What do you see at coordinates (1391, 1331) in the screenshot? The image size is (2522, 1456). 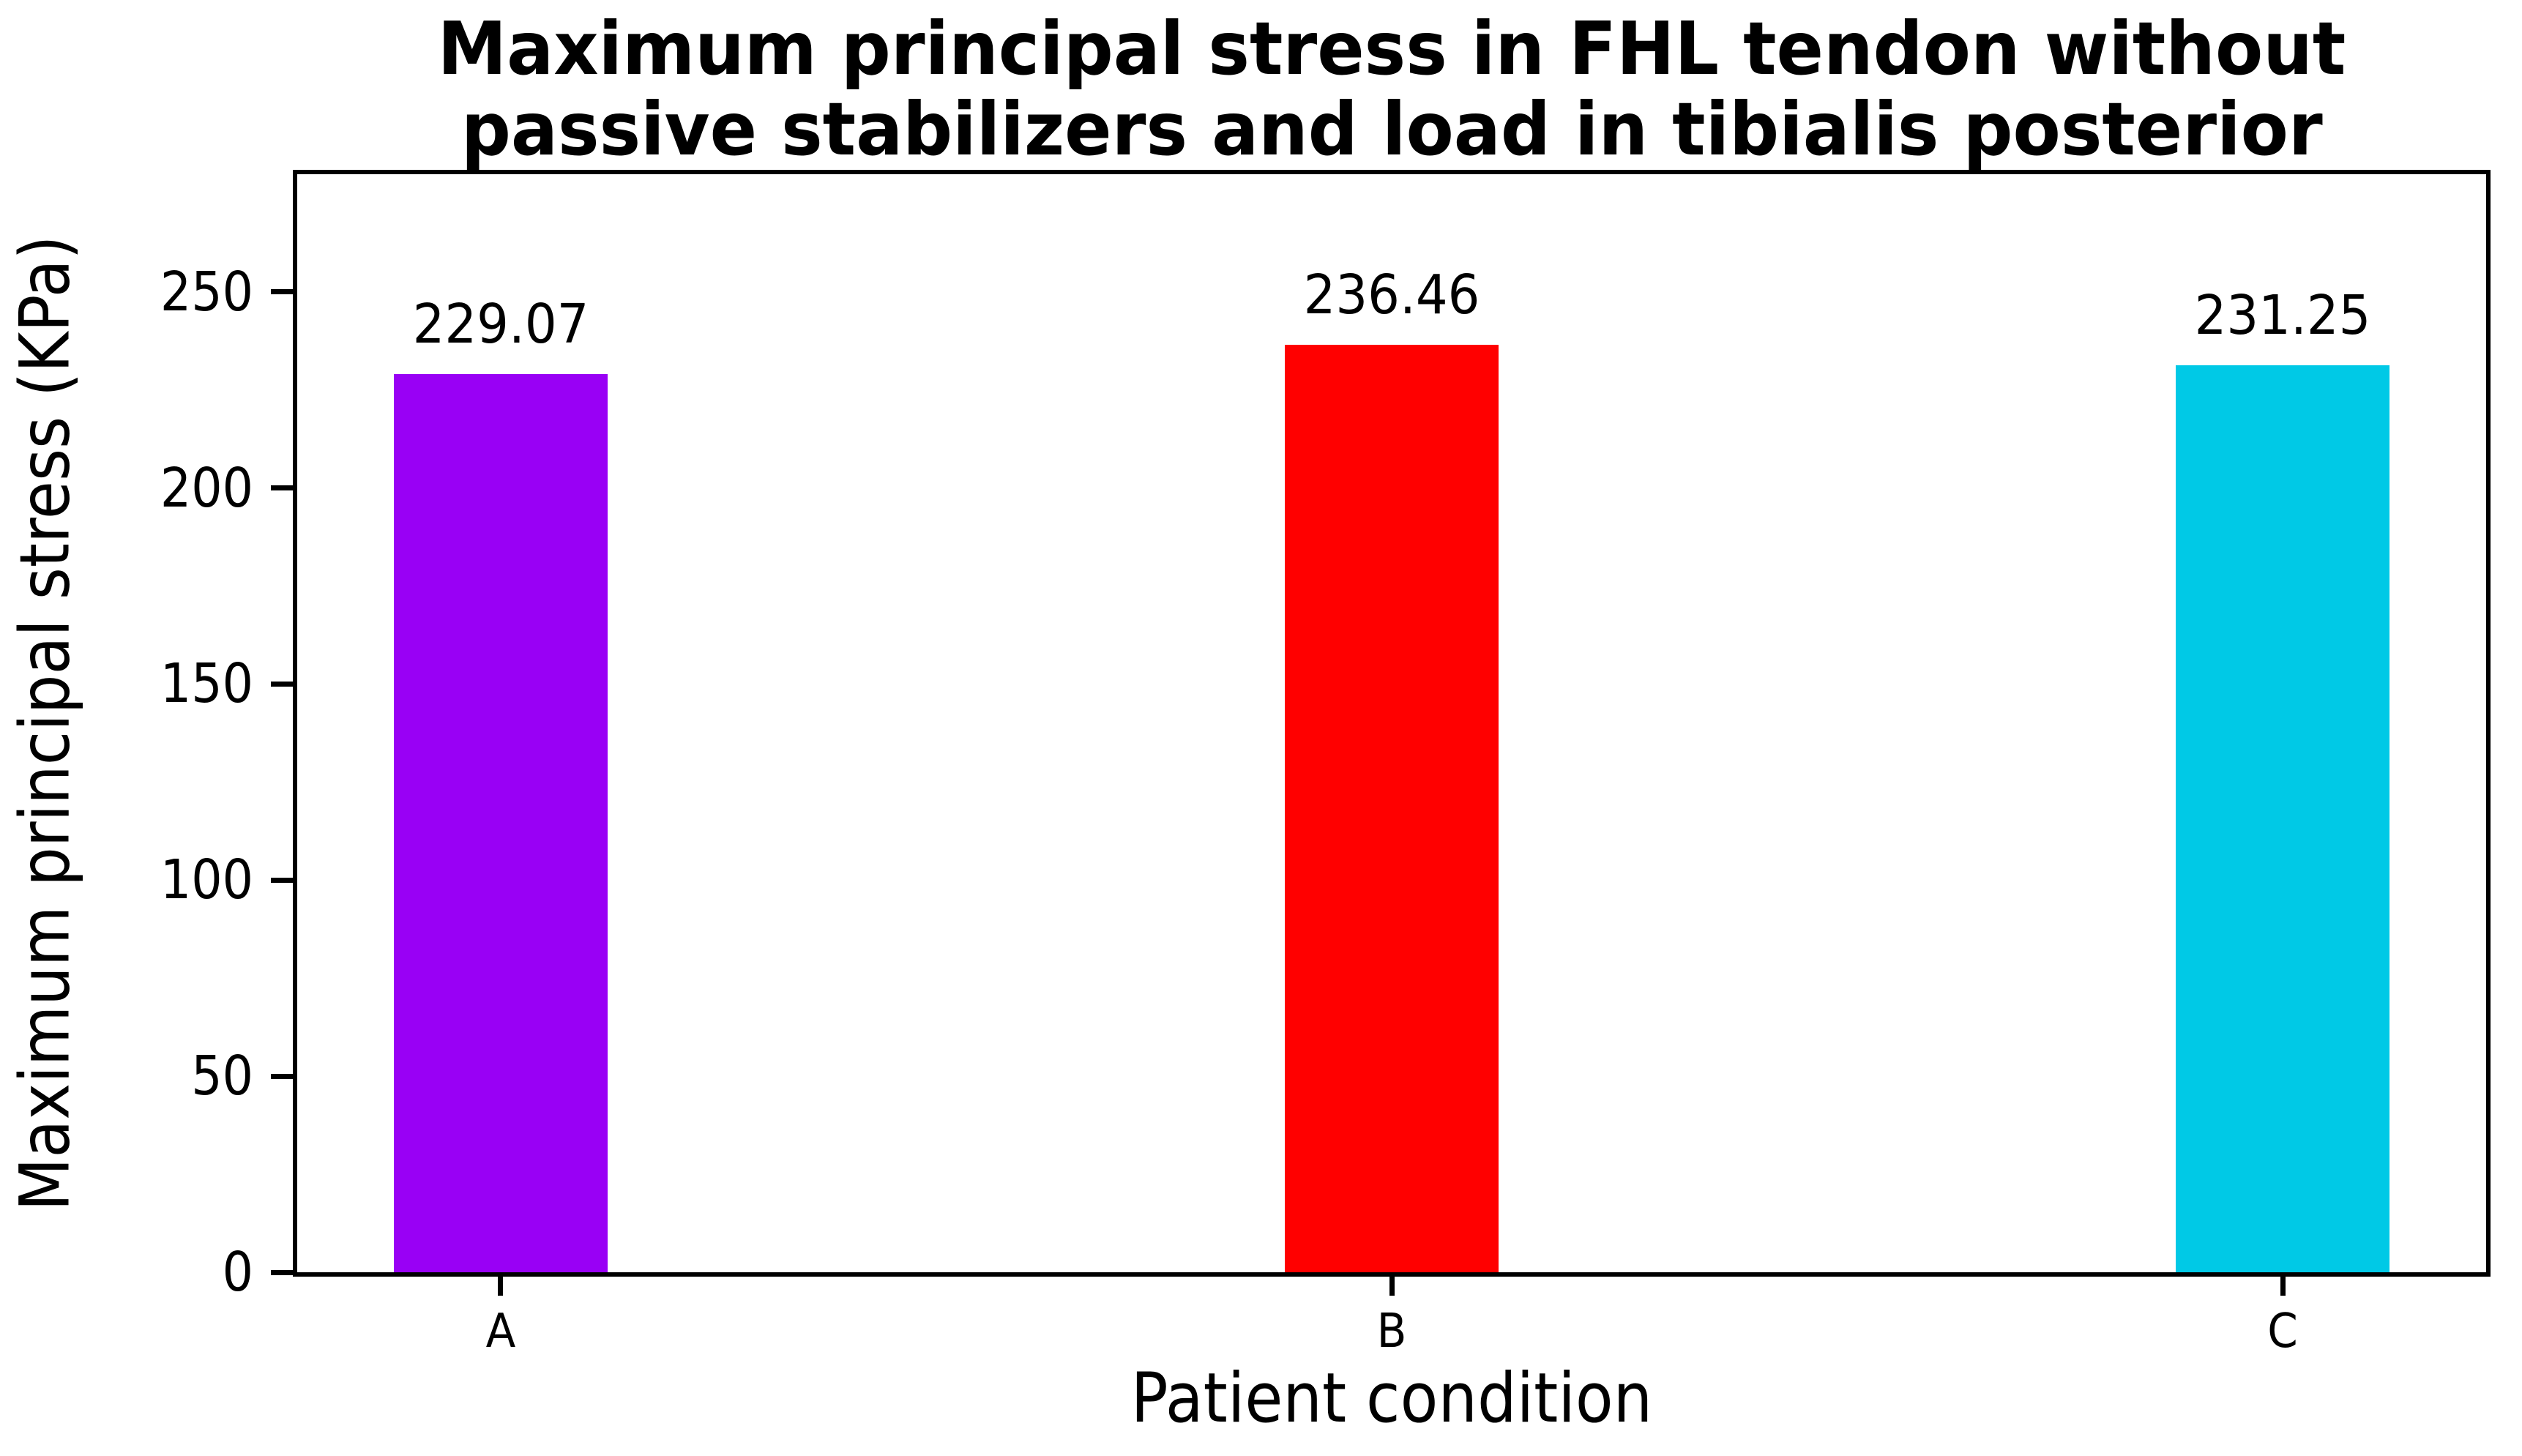 I see `x-tick-label: B` at bounding box center [1391, 1331].